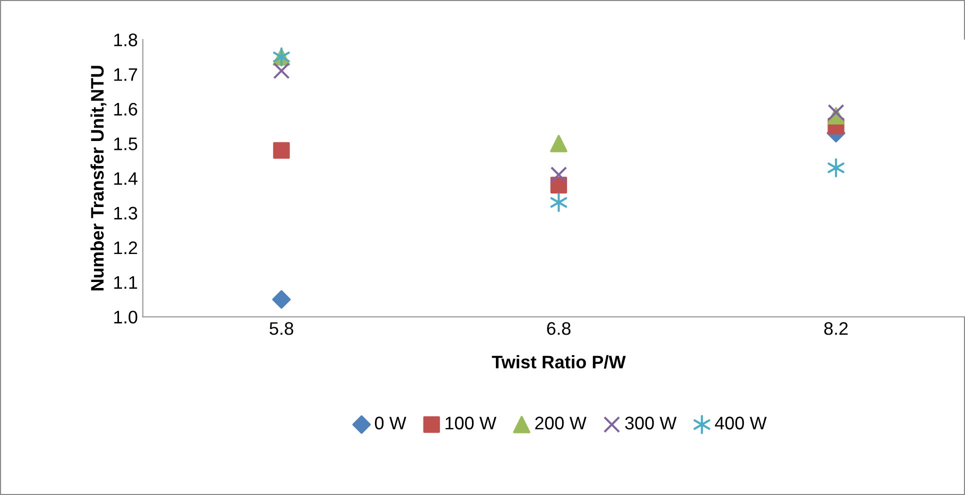 This screenshot has width=965, height=495. Describe the element at coordinates (740, 423) in the screenshot. I see `legend-label: 400 W` at that location.